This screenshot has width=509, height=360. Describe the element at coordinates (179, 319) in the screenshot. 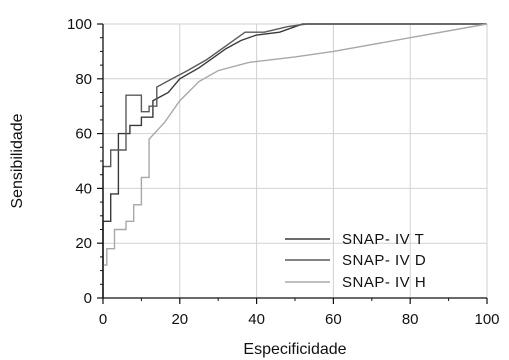

I see `x-tick-label-20: 20` at that location.